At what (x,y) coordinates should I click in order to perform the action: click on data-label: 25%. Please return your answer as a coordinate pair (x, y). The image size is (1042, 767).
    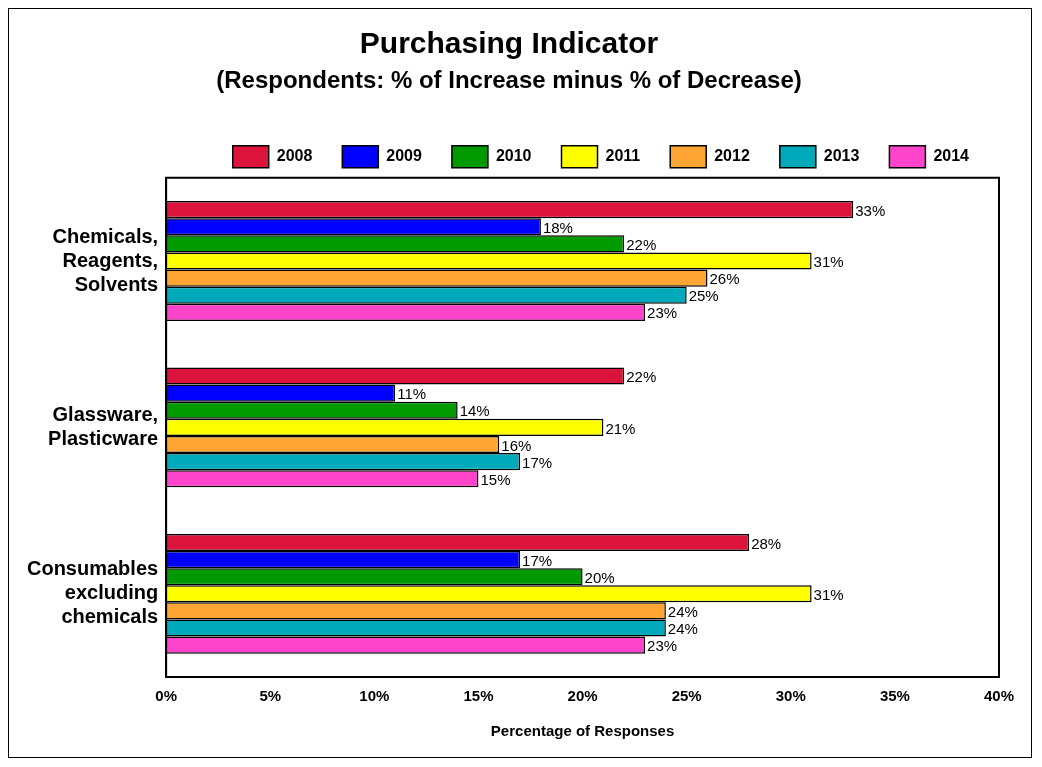
    Looking at the image, I should click on (703, 296).